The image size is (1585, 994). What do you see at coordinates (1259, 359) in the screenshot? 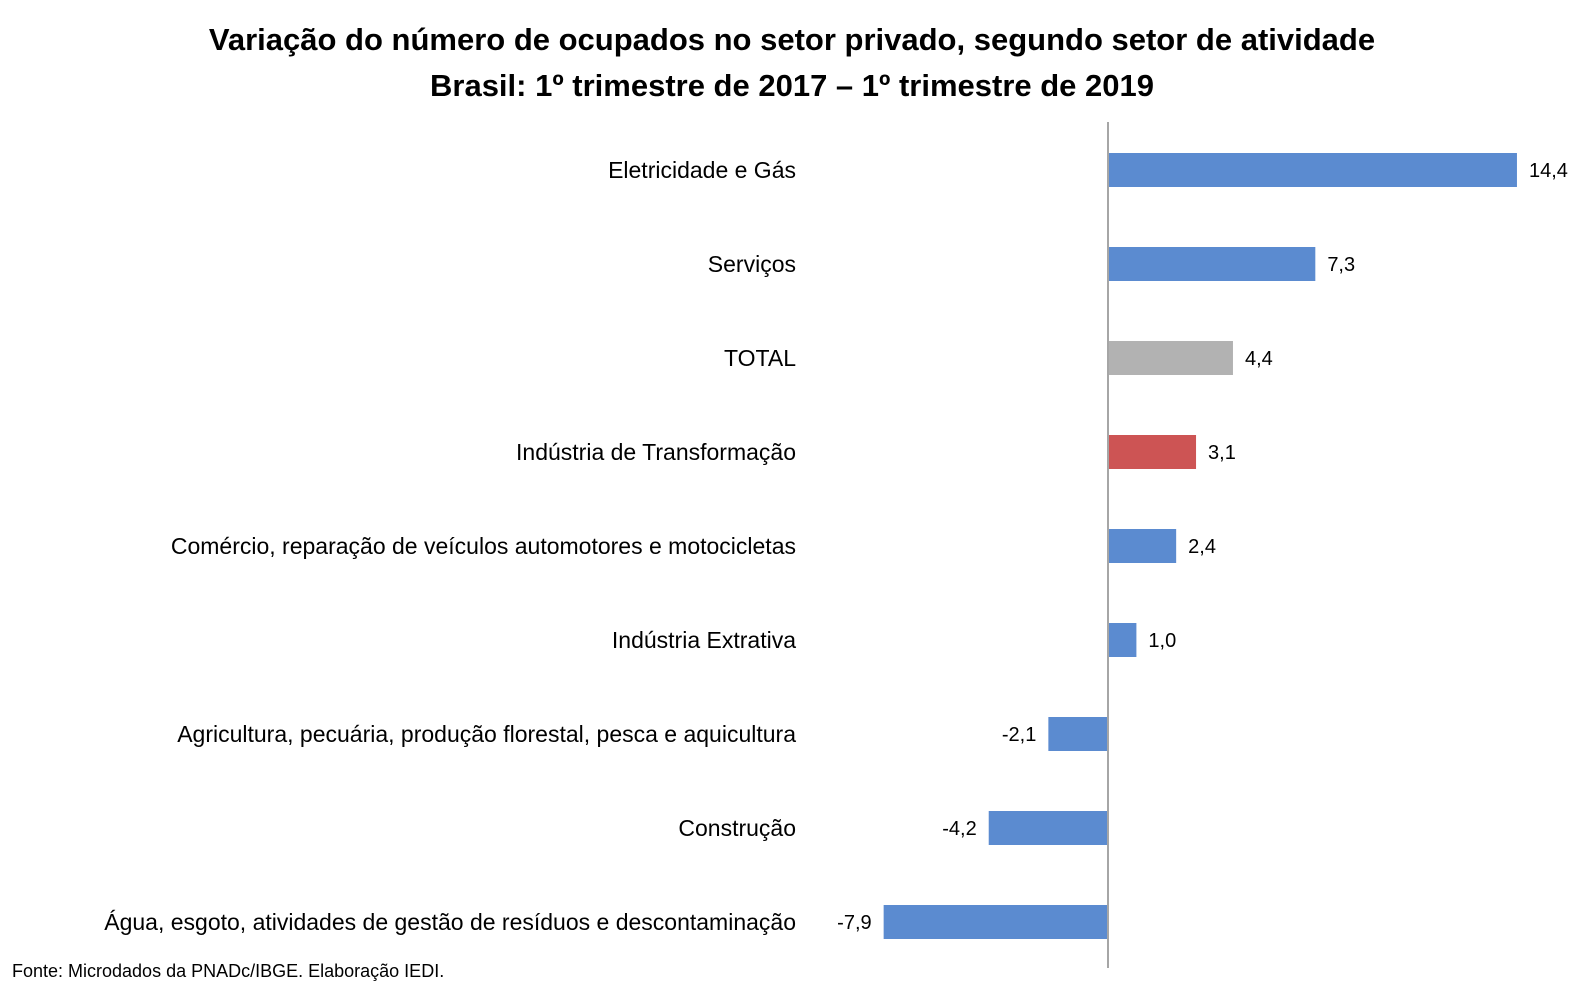
I see `value-label-total: 4,4` at bounding box center [1259, 359].